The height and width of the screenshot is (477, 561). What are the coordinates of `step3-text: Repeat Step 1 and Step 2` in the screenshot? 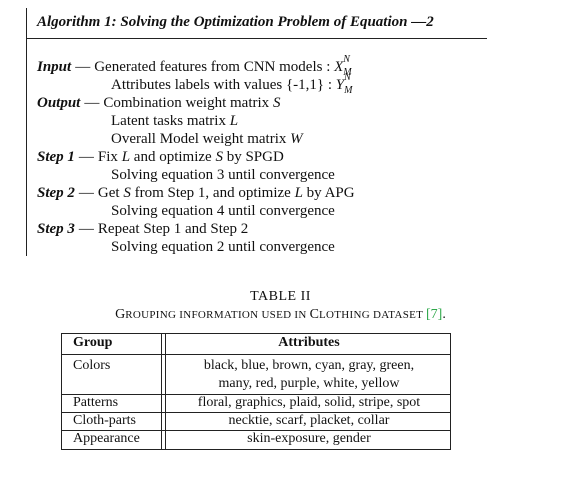 It's located at (173, 229).